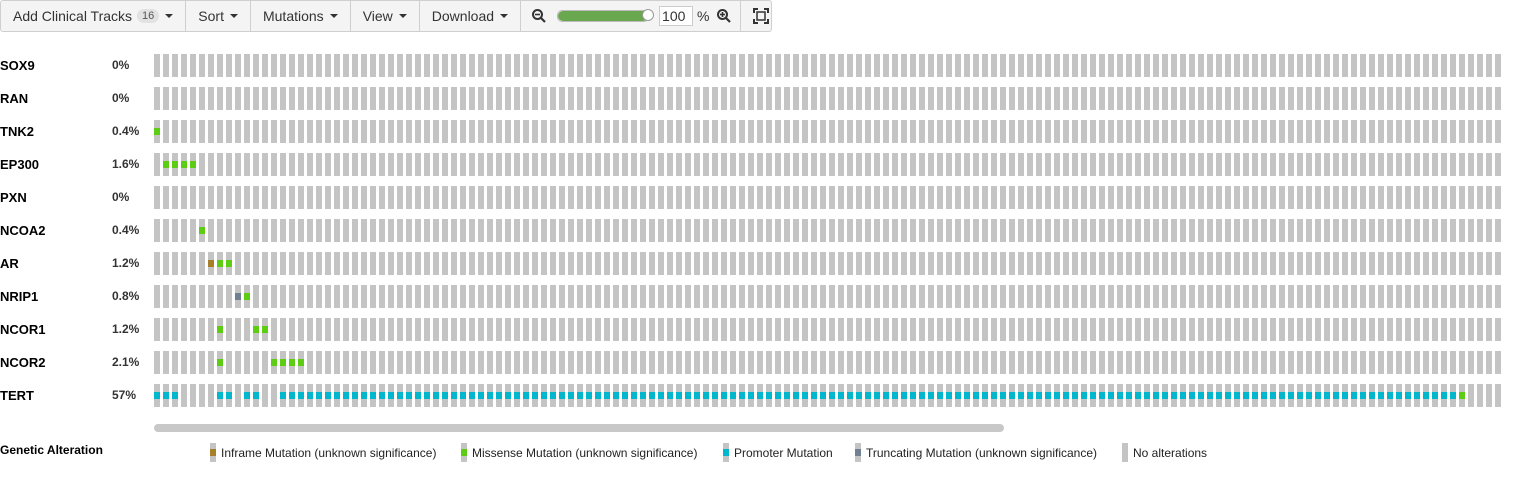  Describe the element at coordinates (761, 16) in the screenshot. I see `zoom-to-fit-button` at that location.